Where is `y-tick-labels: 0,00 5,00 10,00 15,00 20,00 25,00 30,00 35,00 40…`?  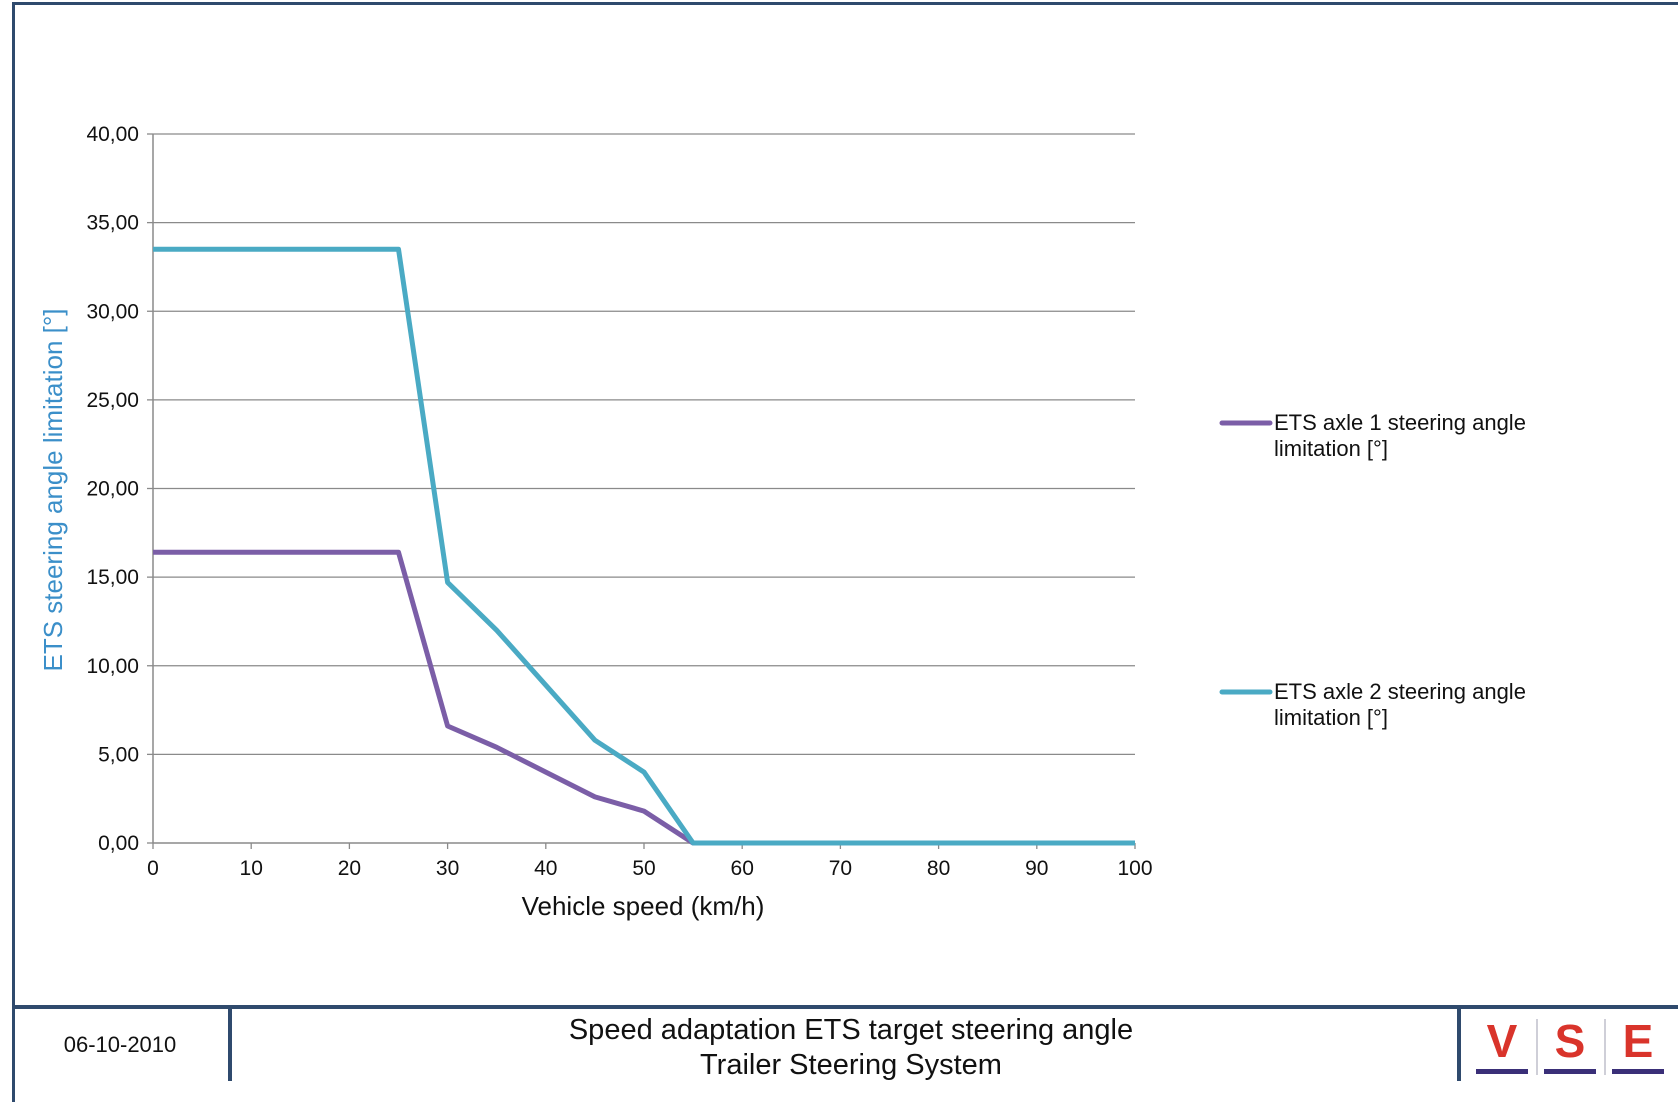
y-tick-labels: 0,00 5,00 10,00 15,00 20,00 25,00 30,00 35,00 40… is located at coordinates (112, 489).